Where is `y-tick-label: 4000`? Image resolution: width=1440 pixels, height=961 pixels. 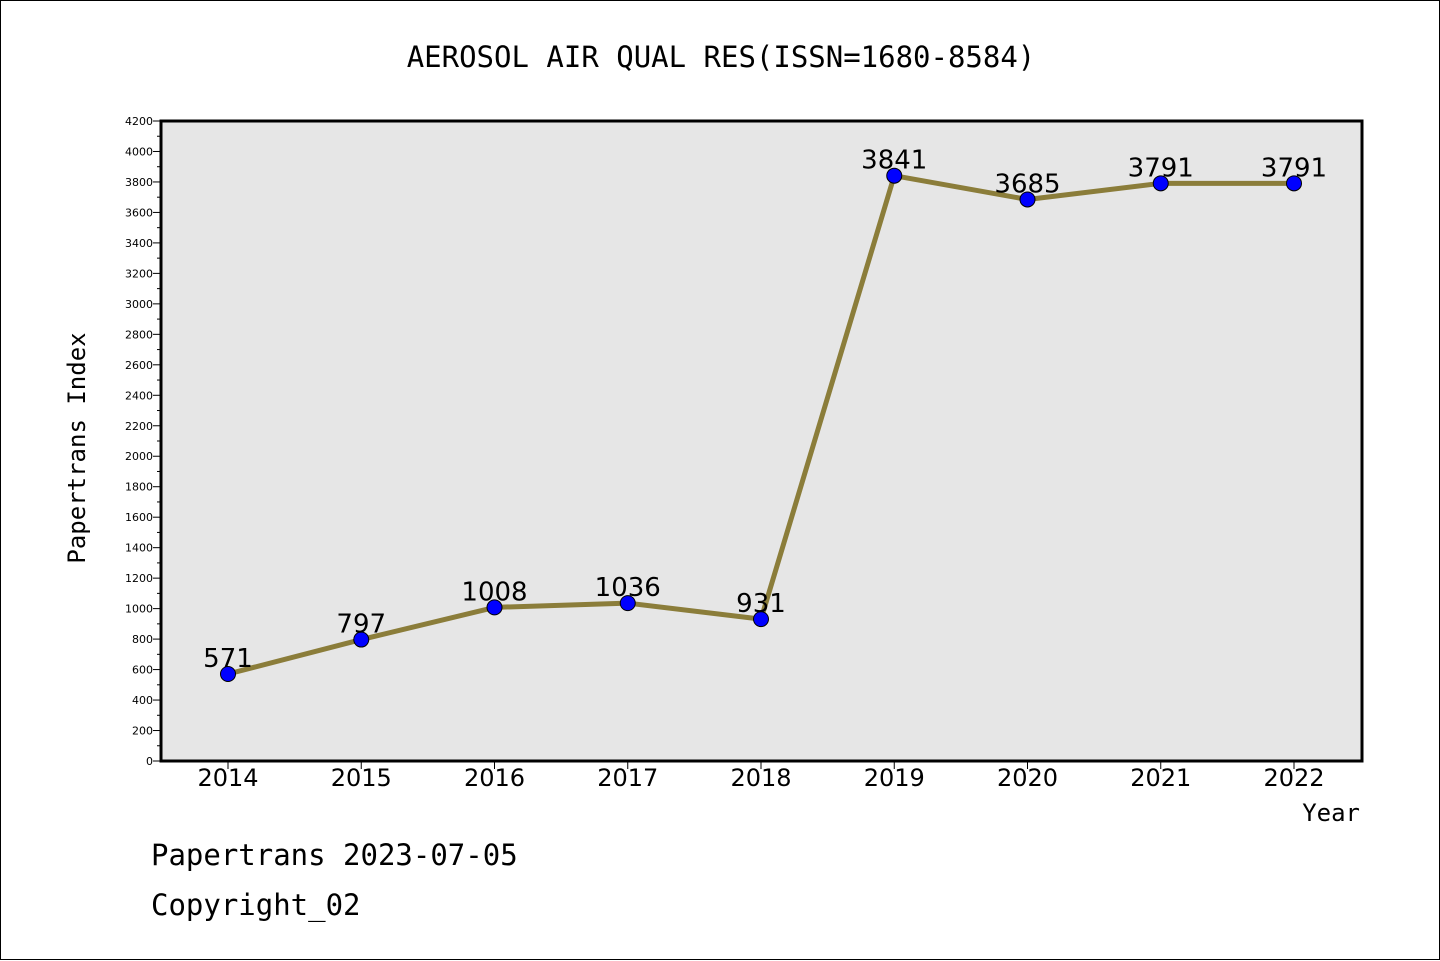 y-tick-label: 4000 is located at coordinates (139, 151).